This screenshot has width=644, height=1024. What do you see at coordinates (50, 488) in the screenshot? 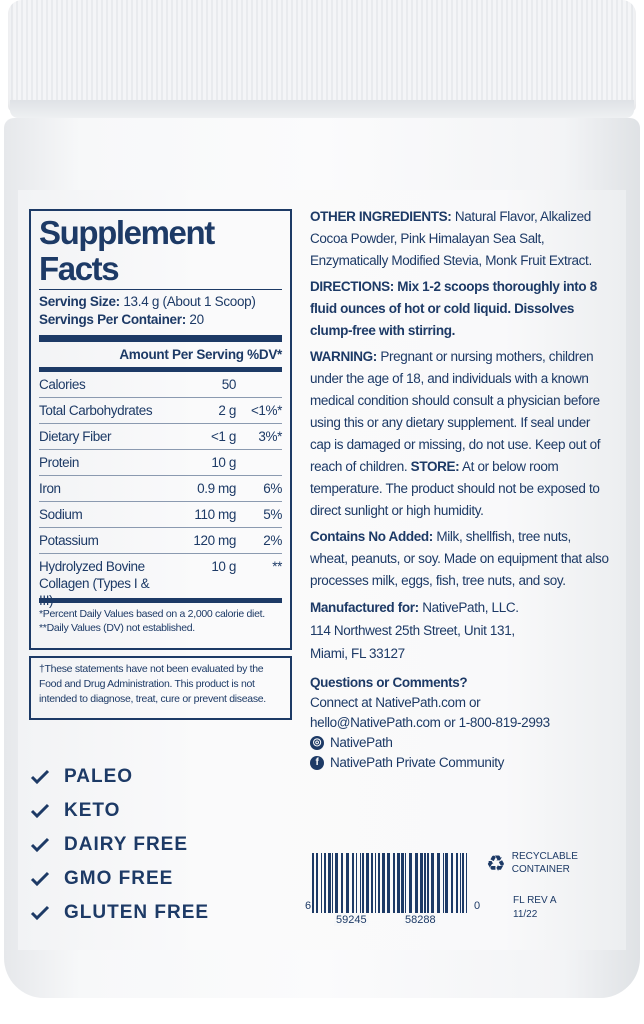
I see `nutrient-name: Iron` at bounding box center [50, 488].